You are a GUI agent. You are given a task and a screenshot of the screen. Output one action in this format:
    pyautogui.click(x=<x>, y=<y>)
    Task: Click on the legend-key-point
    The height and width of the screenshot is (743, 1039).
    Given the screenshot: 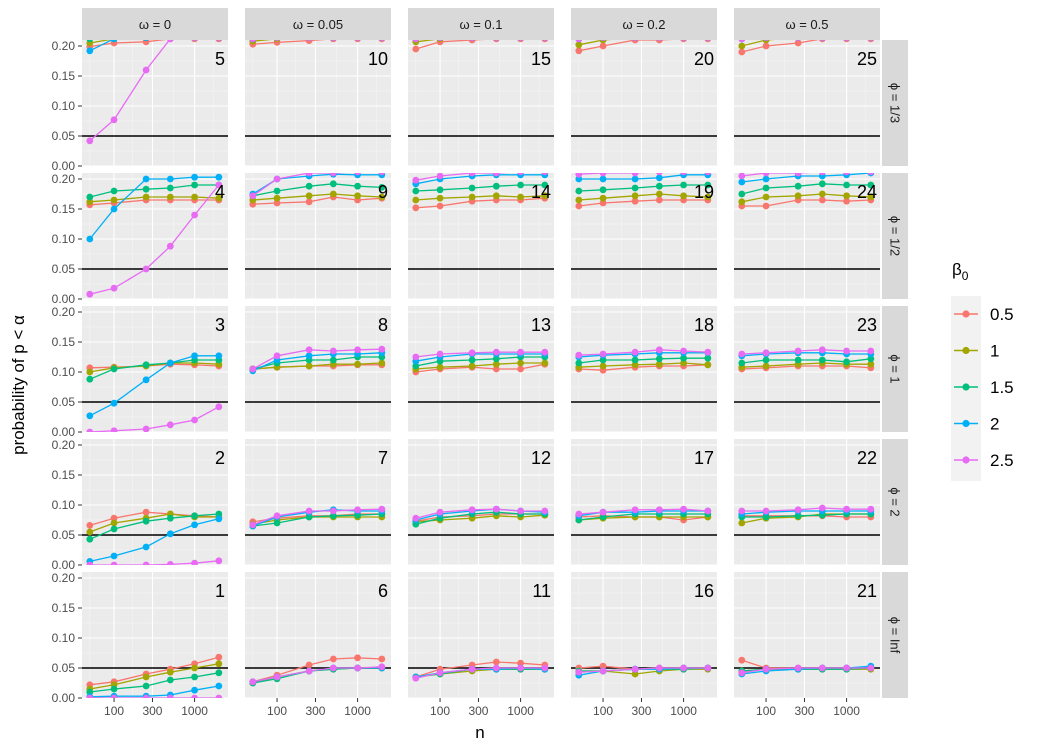 What is the action you would take?
    pyautogui.click(x=966, y=350)
    